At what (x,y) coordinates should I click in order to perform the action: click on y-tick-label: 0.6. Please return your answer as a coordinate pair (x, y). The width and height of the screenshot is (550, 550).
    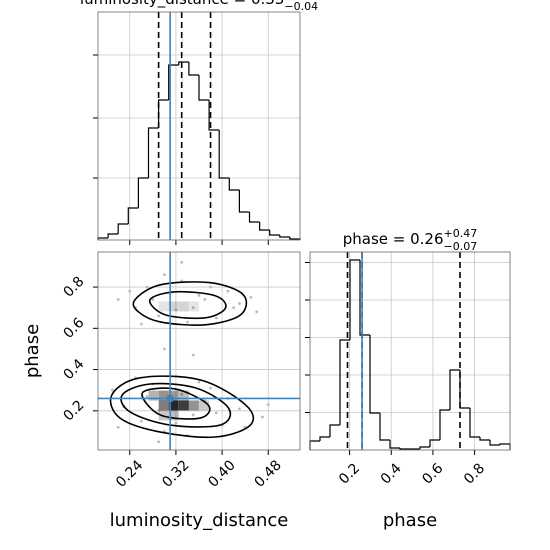
    Looking at the image, I should click on (73, 328).